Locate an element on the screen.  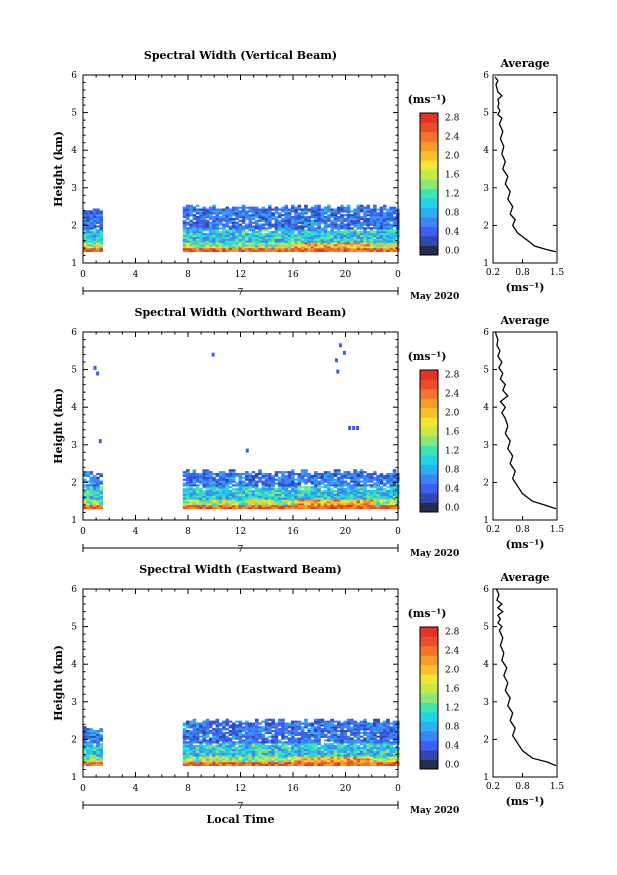
y-axis-label: Height (km) is located at coordinates (58, 683).